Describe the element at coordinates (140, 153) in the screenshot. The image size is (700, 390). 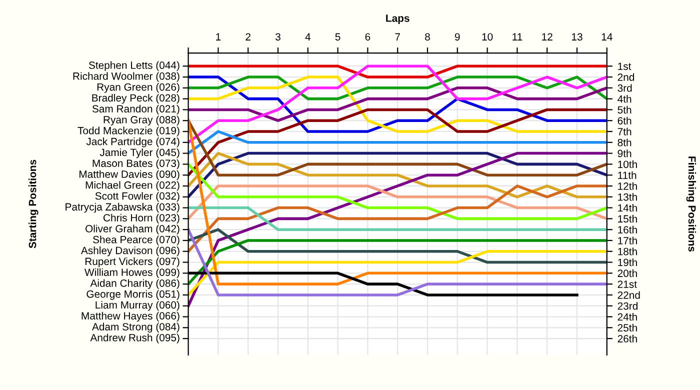
I see `text: Jamie Tyler (045)` at that location.